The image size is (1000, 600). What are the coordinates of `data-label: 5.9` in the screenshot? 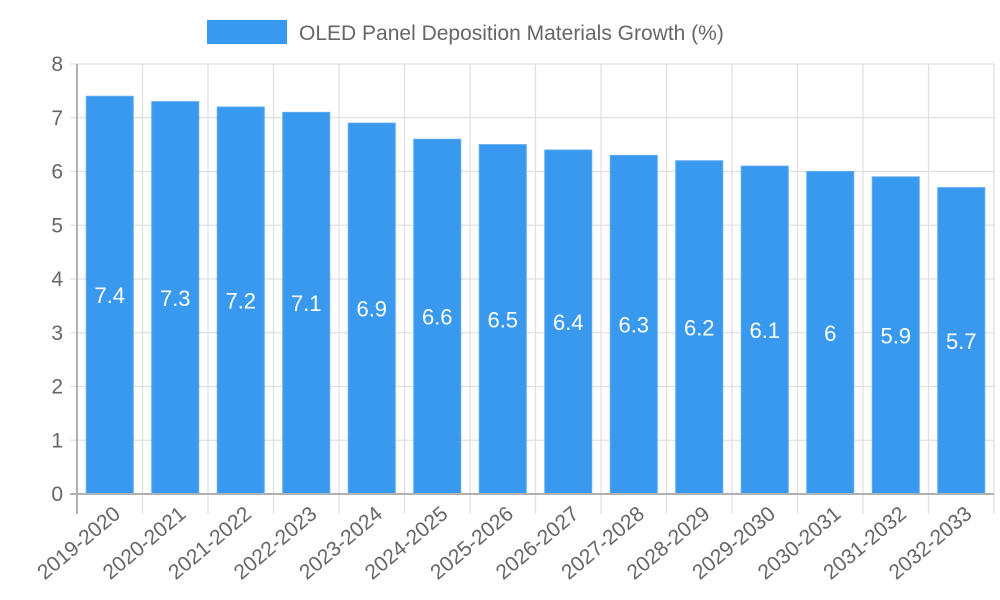 It's located at (895, 335).